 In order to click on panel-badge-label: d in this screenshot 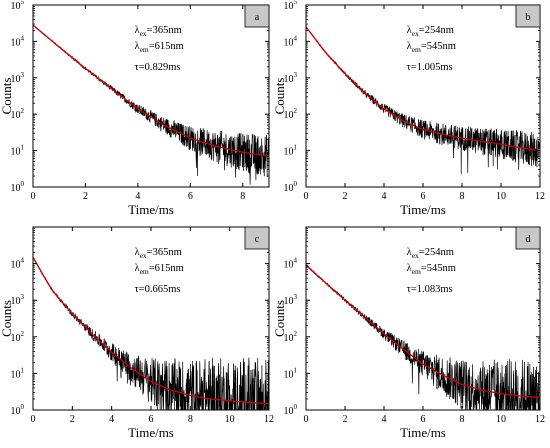, I will do `click(528, 239)`.